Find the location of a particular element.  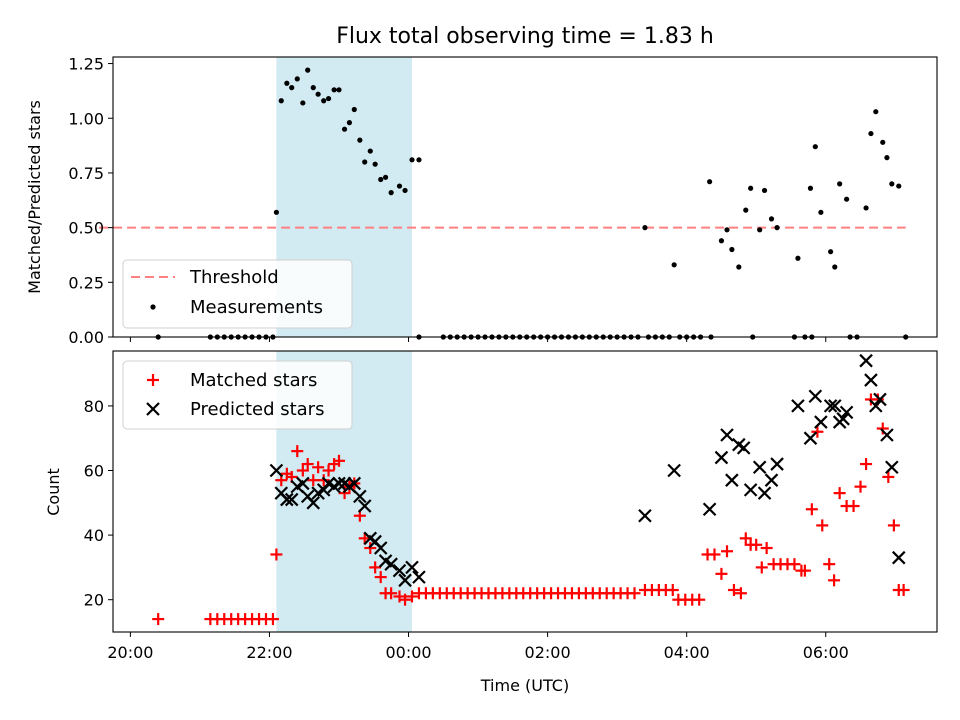

bottom-legend: Matched stars Predicted stars is located at coordinates (237, 395).